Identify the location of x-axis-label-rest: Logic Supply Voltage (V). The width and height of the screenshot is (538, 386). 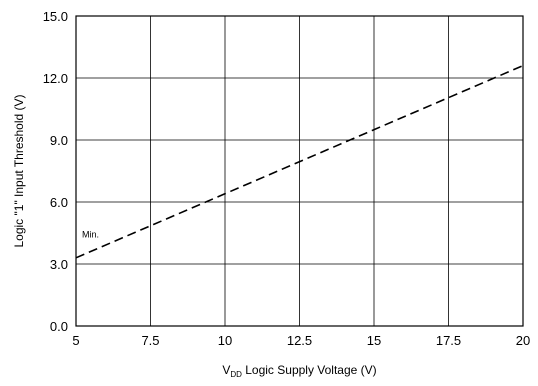
(309, 370).